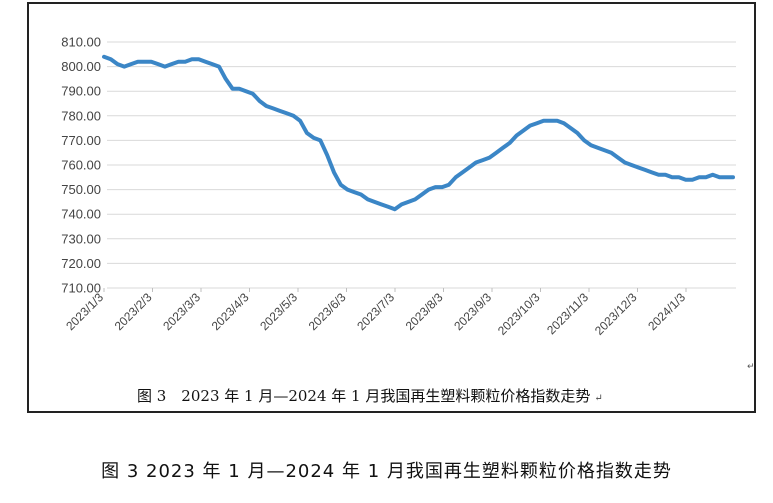  What do you see at coordinates (81, 238) in the screenshot?
I see `y-tick-label: 730.00` at bounding box center [81, 238].